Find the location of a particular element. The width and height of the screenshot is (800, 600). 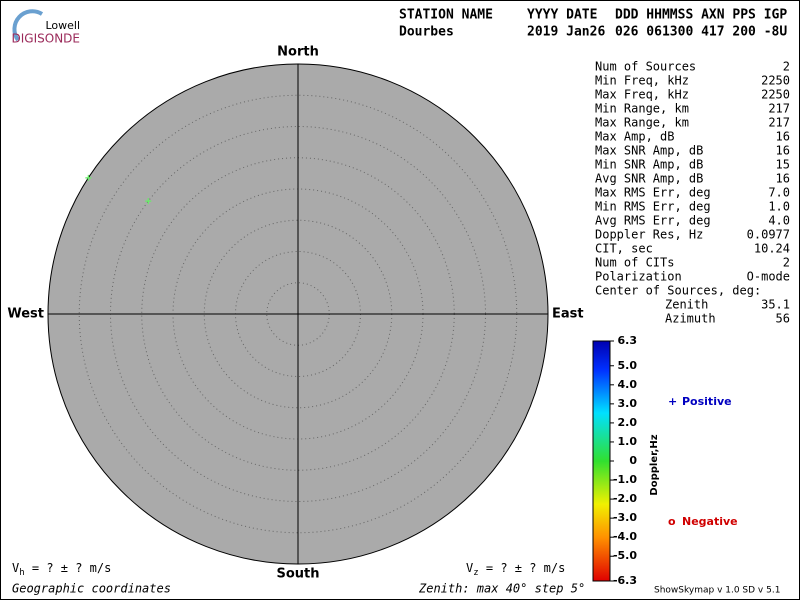

legend-symbol: o is located at coordinates (672, 521).